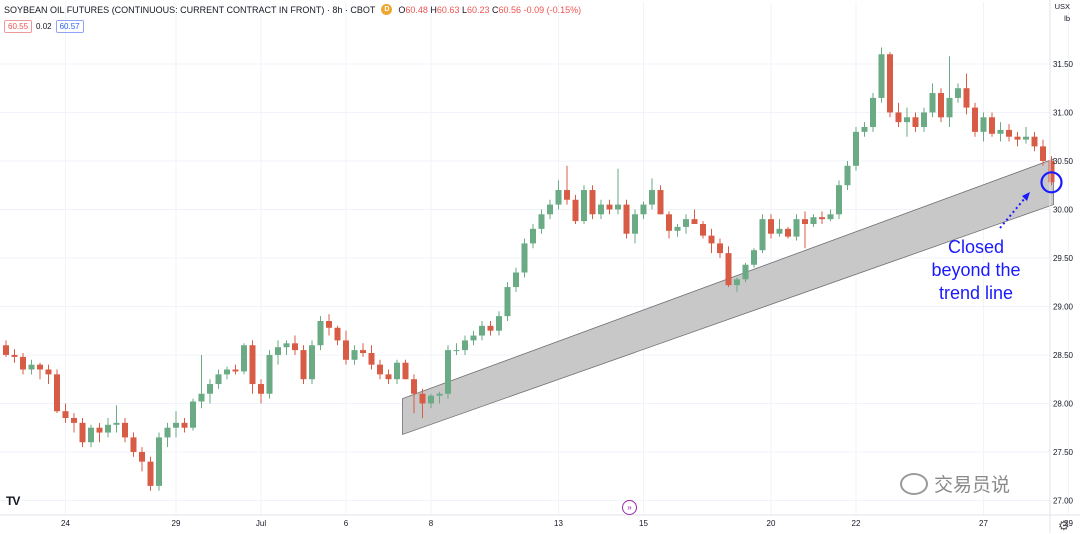  Describe the element at coordinates (771, 523) in the screenshot. I see `x-tick-label: 20` at that location.